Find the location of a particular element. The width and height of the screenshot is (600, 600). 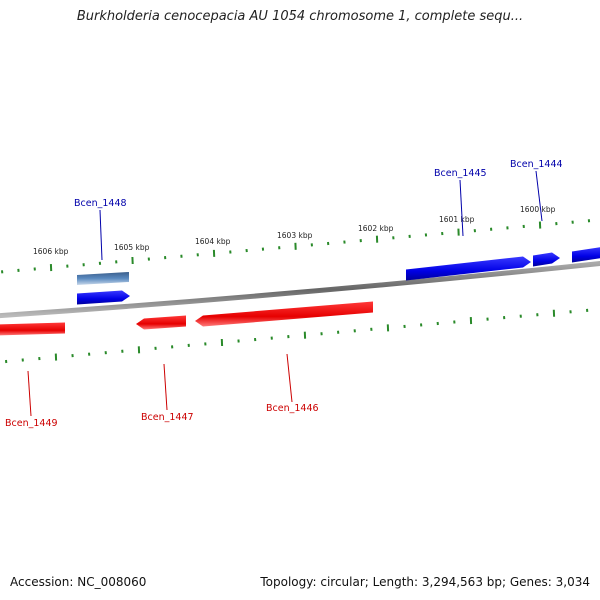

accession-label: Accession: NC_008060 is located at coordinates (78, 582).